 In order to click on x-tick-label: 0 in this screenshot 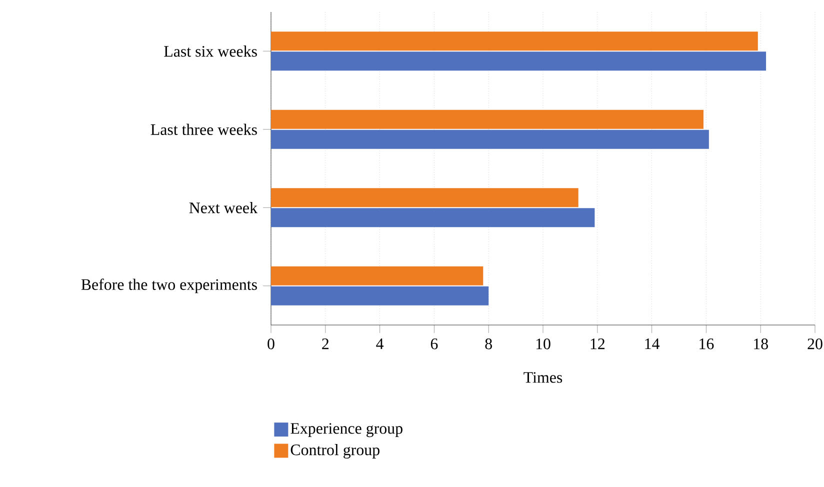, I will do `click(271, 344)`.